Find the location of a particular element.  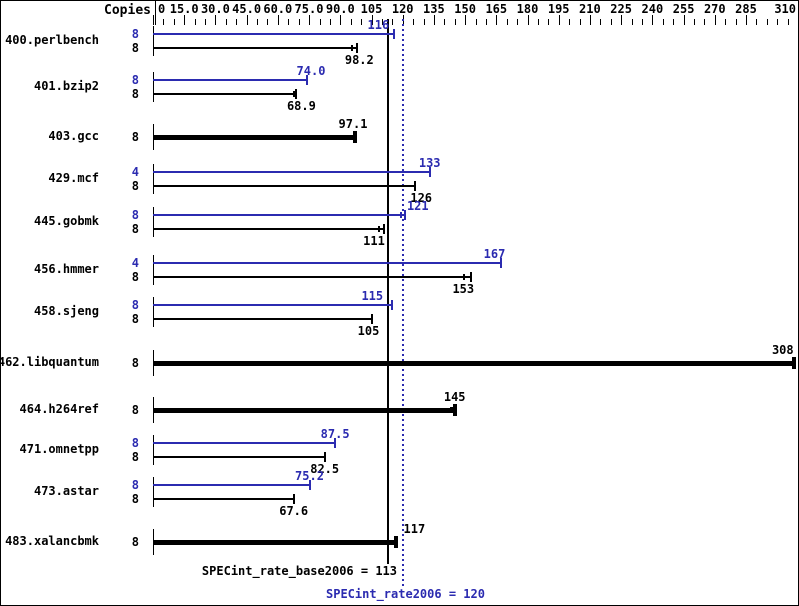

axis-tick-label: 210 is located at coordinates (590, 9).